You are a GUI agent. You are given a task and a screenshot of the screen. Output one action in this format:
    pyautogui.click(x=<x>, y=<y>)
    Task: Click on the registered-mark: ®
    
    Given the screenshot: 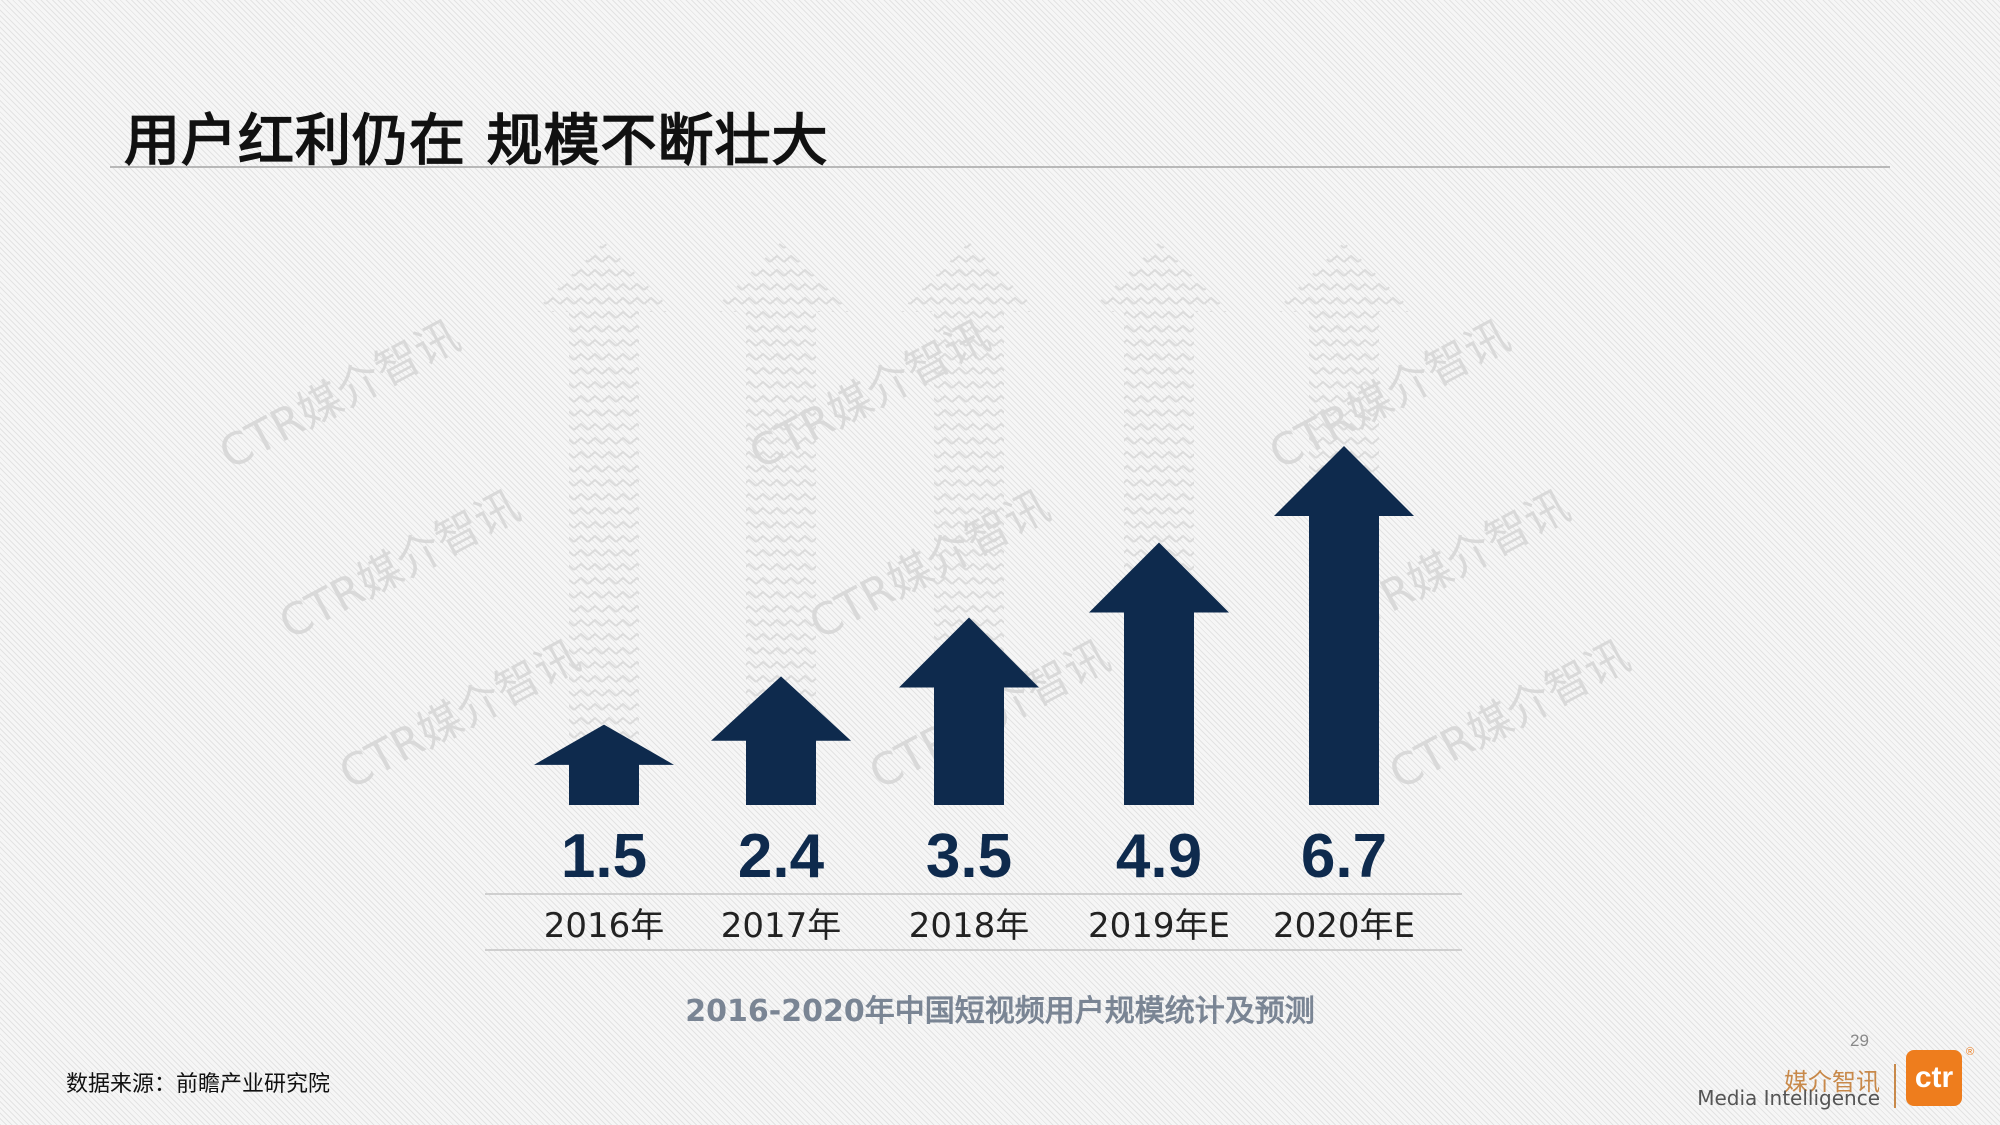 What is the action you would take?
    pyautogui.click(x=1970, y=1052)
    